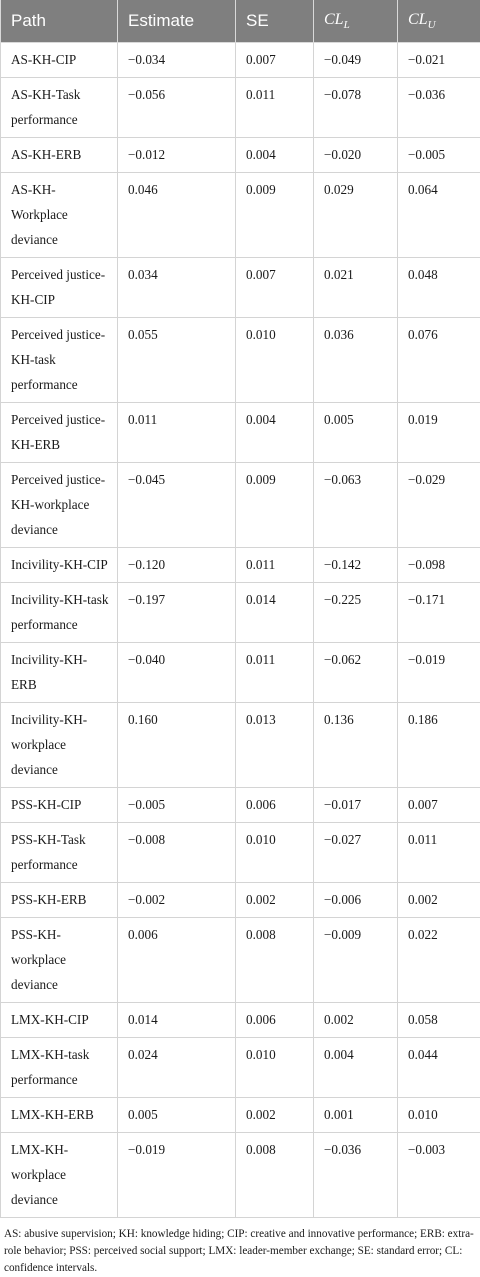  I want to click on cell-path: PSS-KH-ERB, so click(59, 900).